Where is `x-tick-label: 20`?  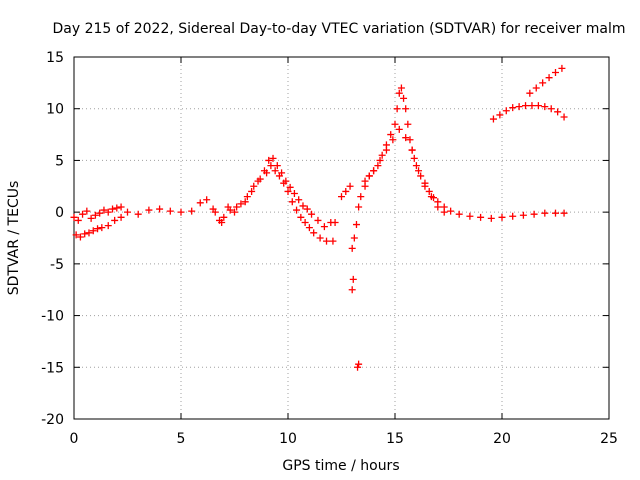
x-tick-label: 20 is located at coordinates (502, 439).